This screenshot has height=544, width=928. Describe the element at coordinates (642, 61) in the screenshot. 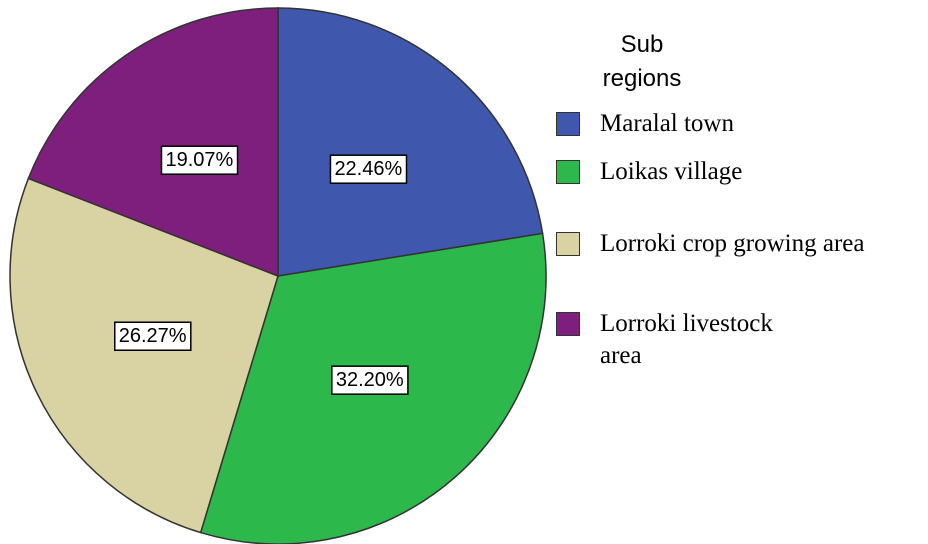

I see `legend-title: Sub regions` at that location.